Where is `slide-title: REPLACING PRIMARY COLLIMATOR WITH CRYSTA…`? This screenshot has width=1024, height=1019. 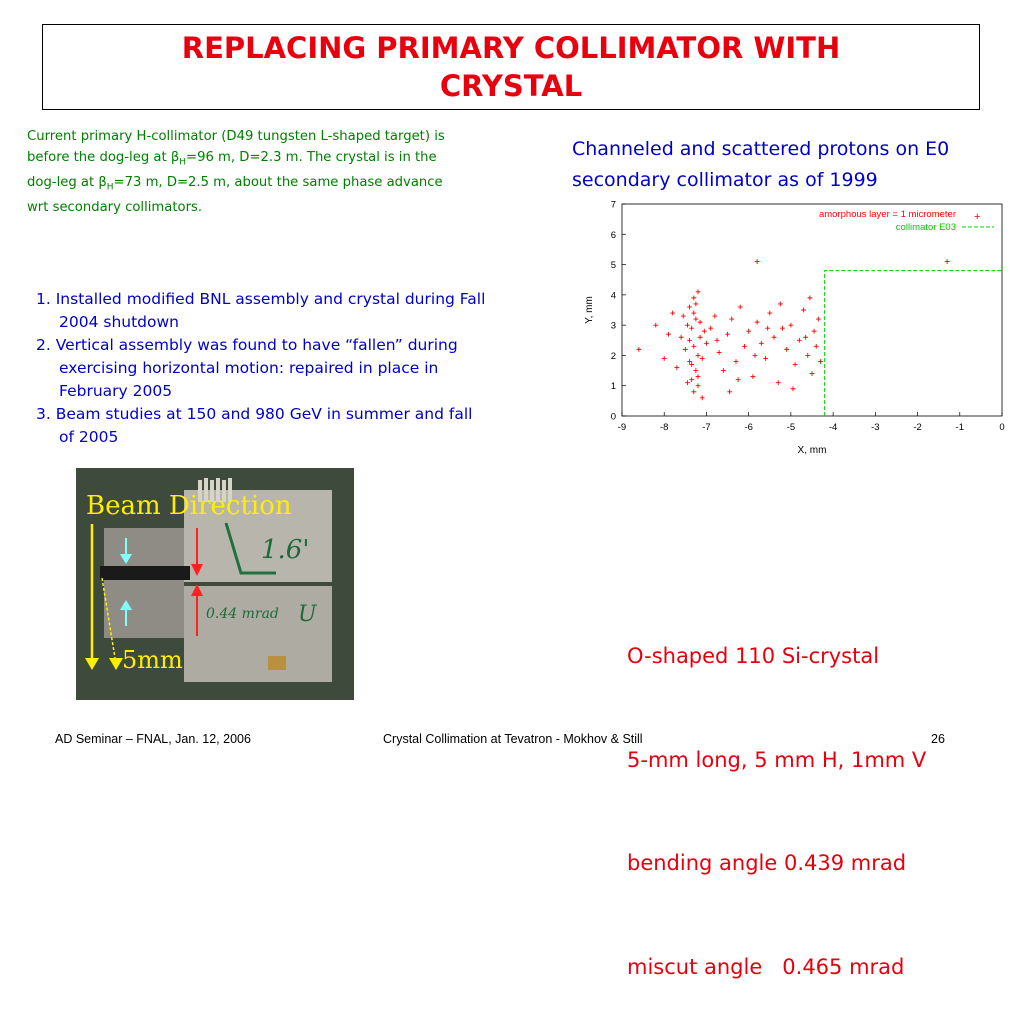
slide-title: REPLACING PRIMARY COLLIMATOR WITH CRYSTA… is located at coordinates (511, 67).